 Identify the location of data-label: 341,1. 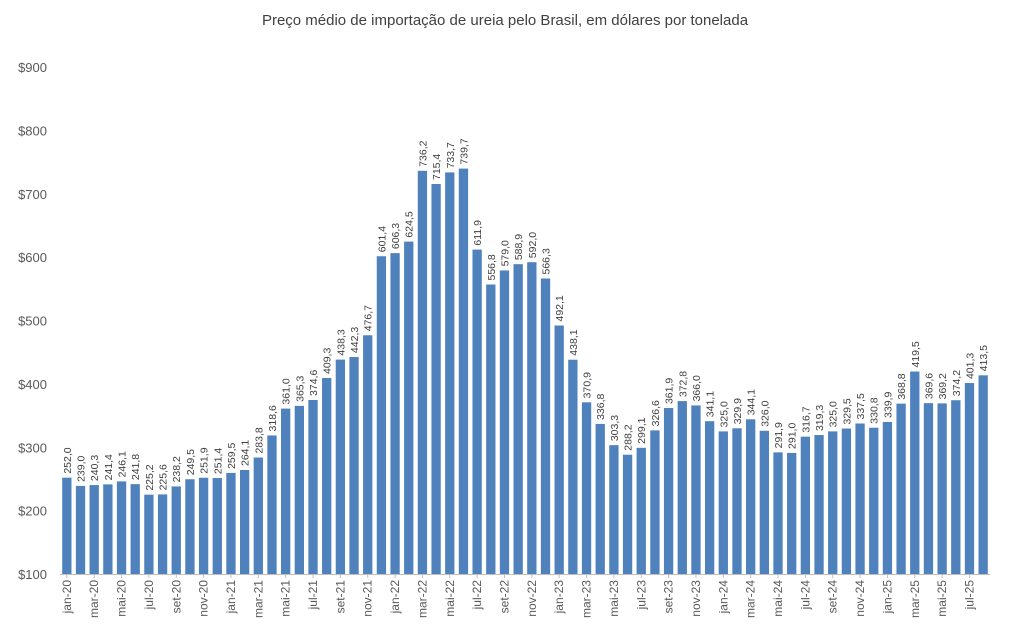
(711, 404).